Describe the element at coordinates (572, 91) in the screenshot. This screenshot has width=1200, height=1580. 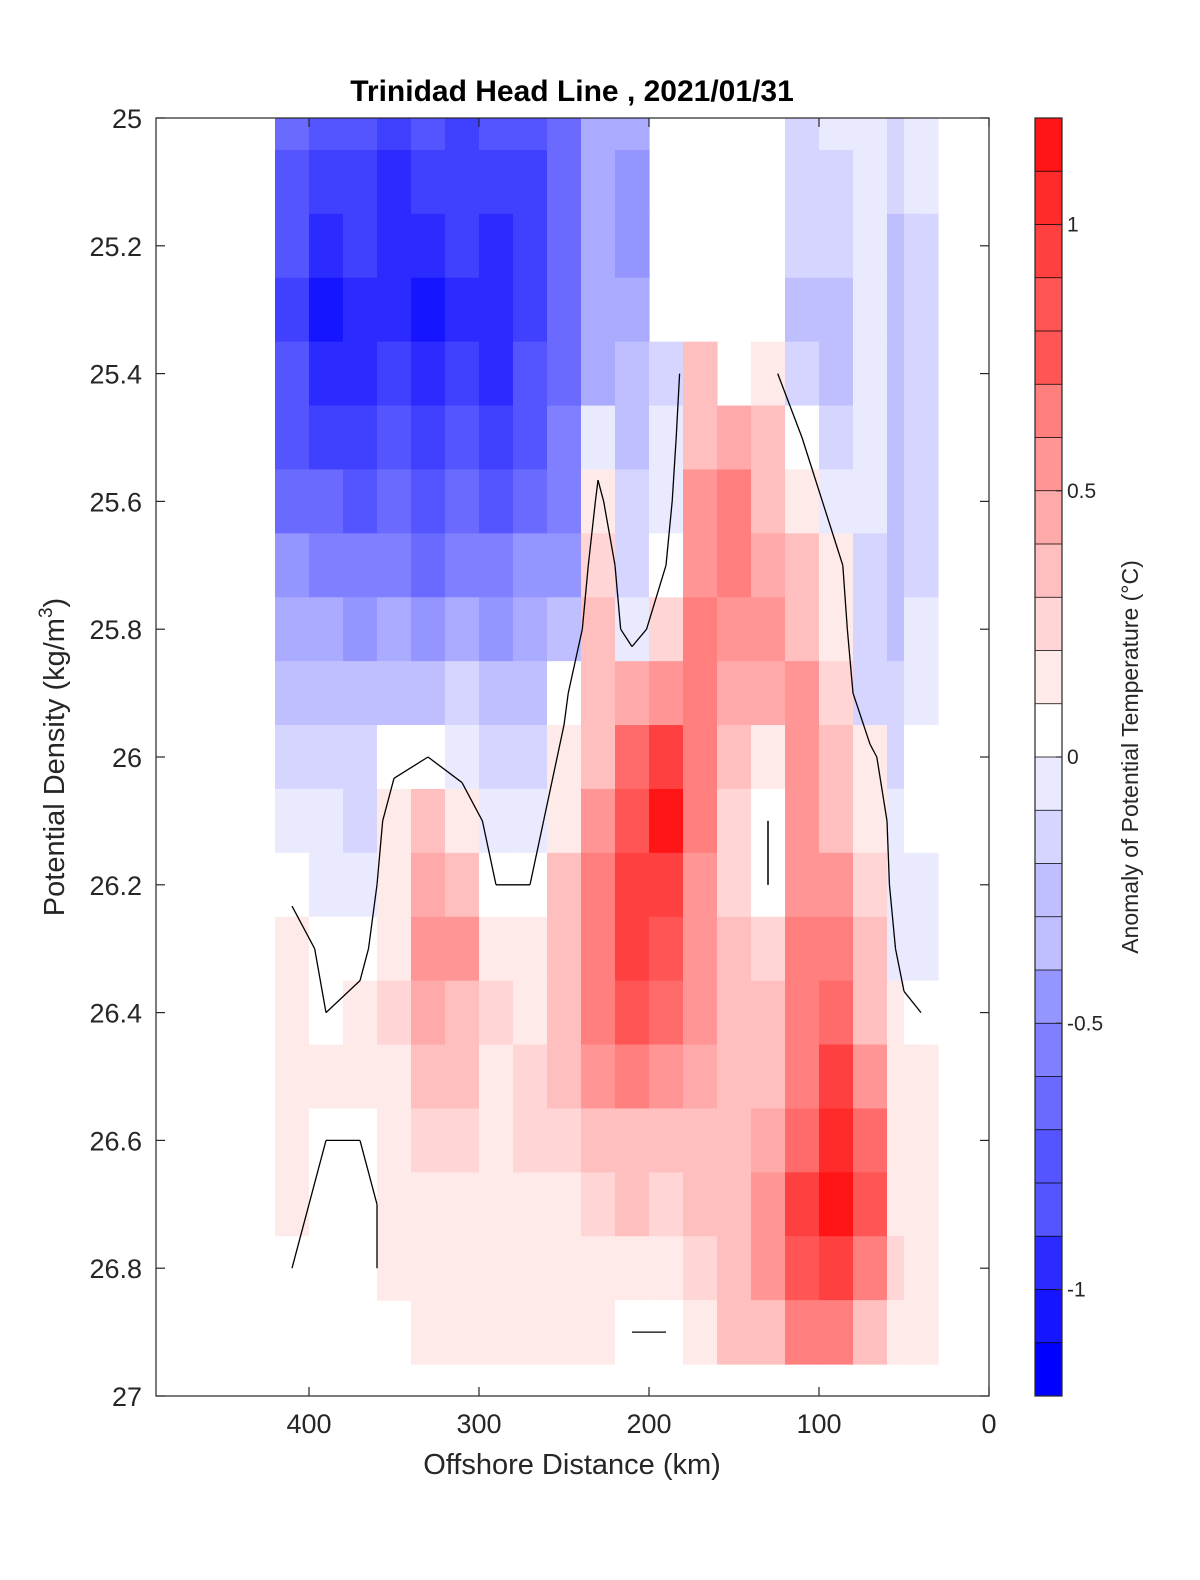
I see `chart-title: Trinidad Head Line , 2021/01/31` at that location.